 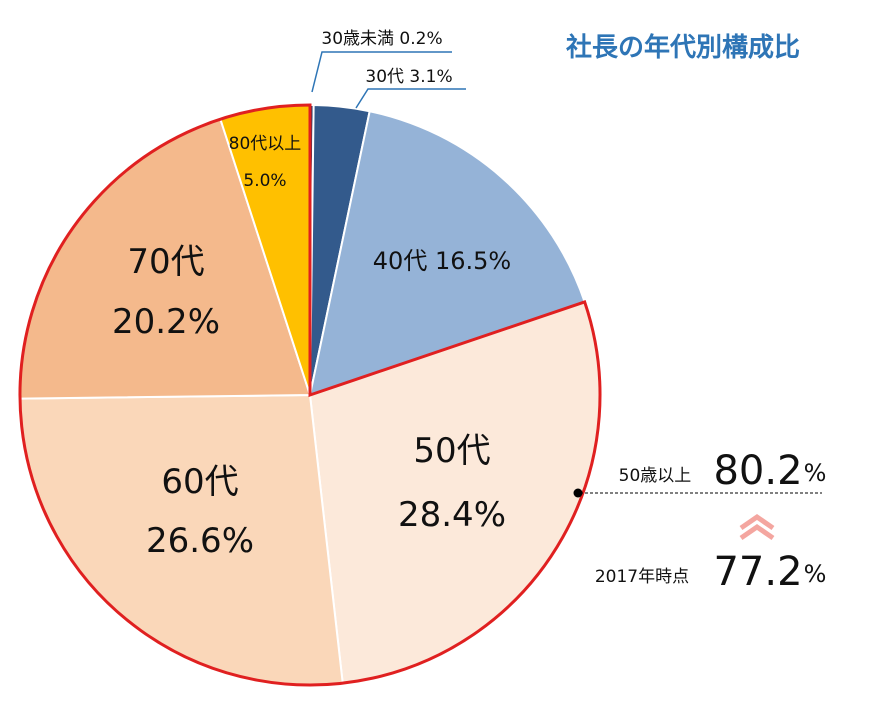 I want to click on under30-callout-line, so click(x=381, y=72).